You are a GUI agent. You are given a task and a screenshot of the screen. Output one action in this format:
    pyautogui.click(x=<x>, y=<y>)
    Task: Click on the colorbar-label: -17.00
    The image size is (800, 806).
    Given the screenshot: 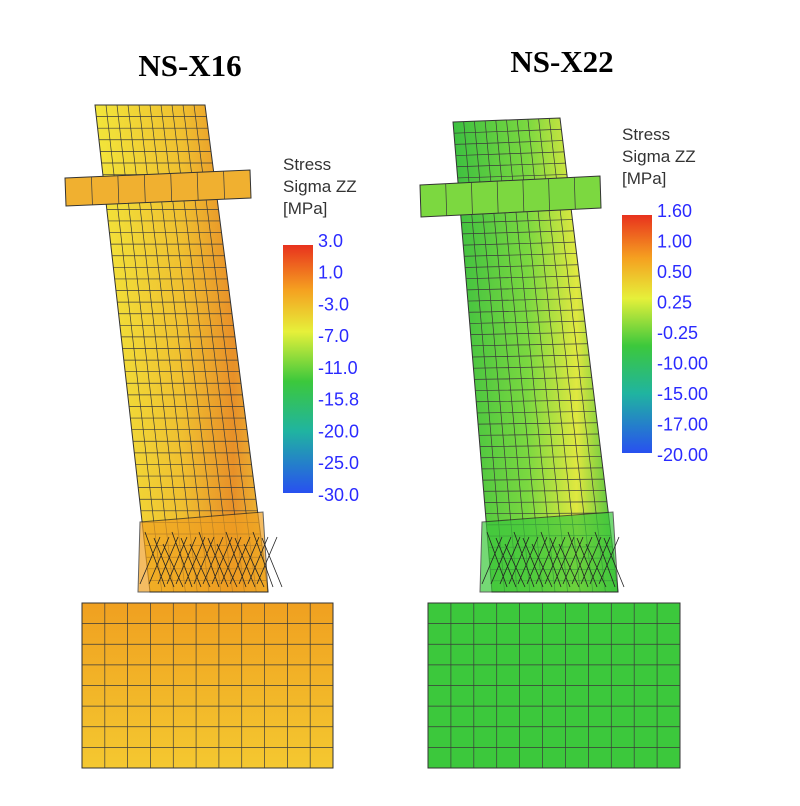 What is the action you would take?
    pyautogui.click(x=682, y=424)
    